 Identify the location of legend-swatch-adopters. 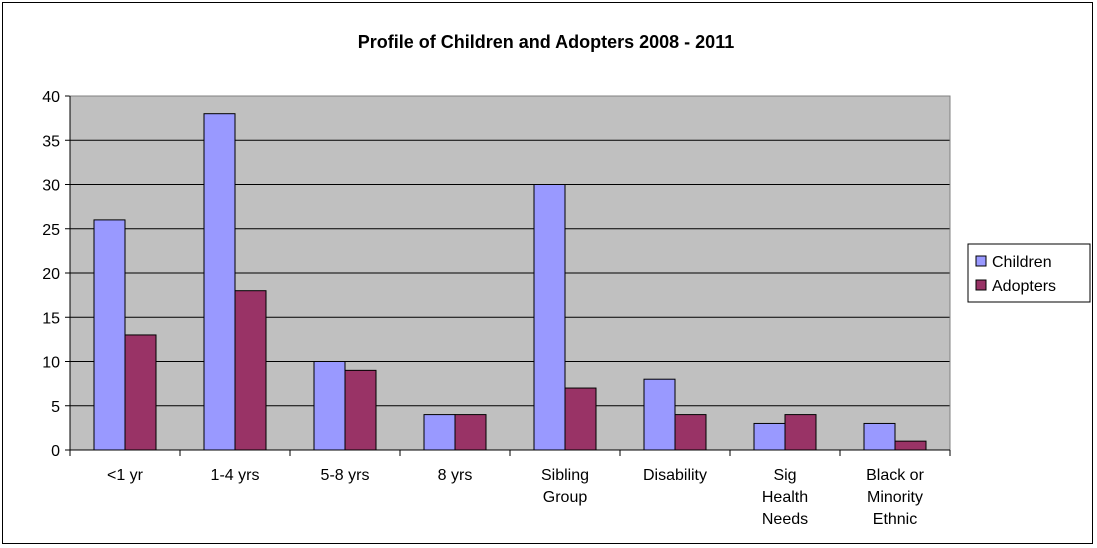
(981, 285).